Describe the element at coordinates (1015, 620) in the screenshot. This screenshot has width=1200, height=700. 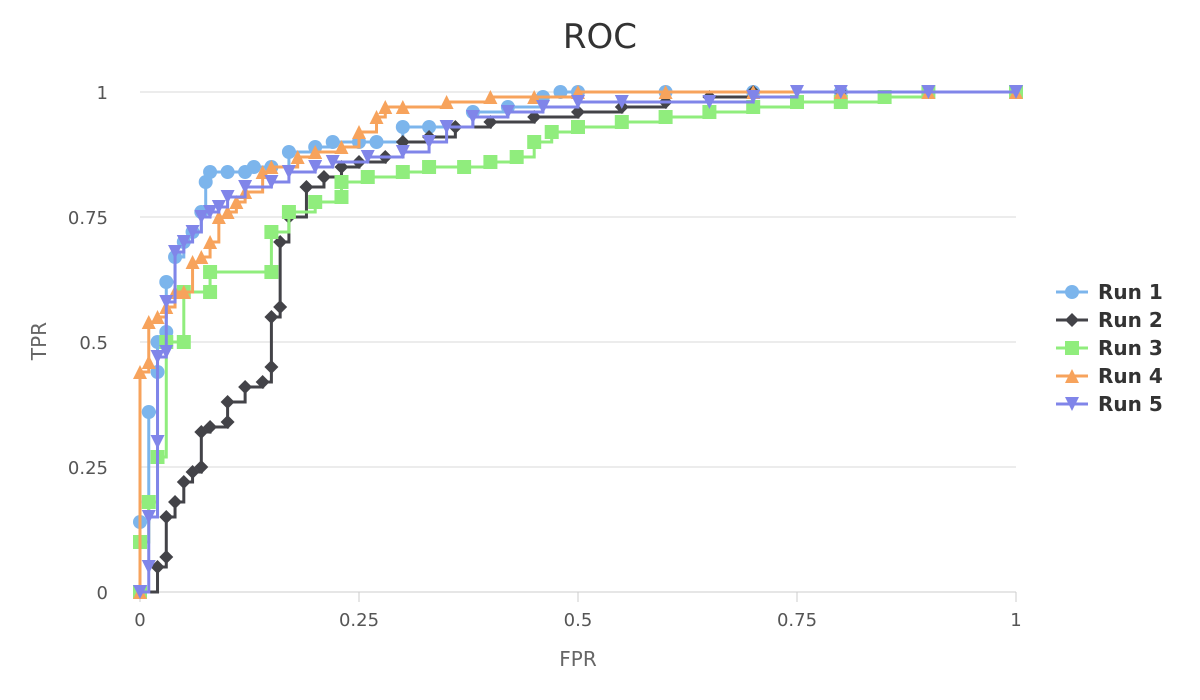
I see `x-tick-label: 1` at that location.